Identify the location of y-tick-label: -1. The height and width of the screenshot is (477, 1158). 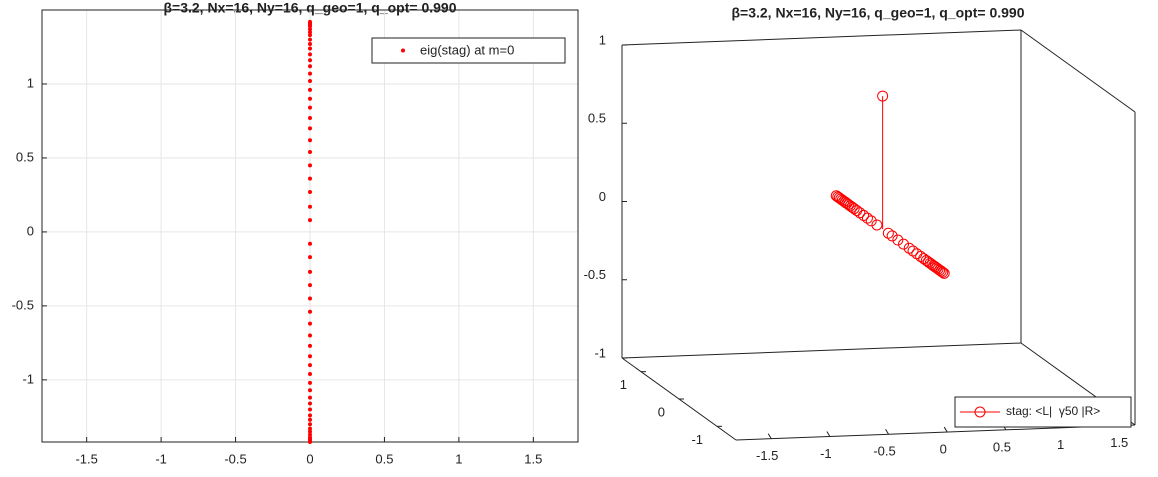
(697, 439).